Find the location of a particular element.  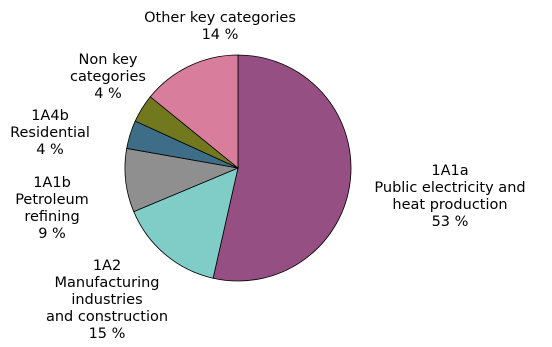

label-line: and construction is located at coordinates (107, 317).